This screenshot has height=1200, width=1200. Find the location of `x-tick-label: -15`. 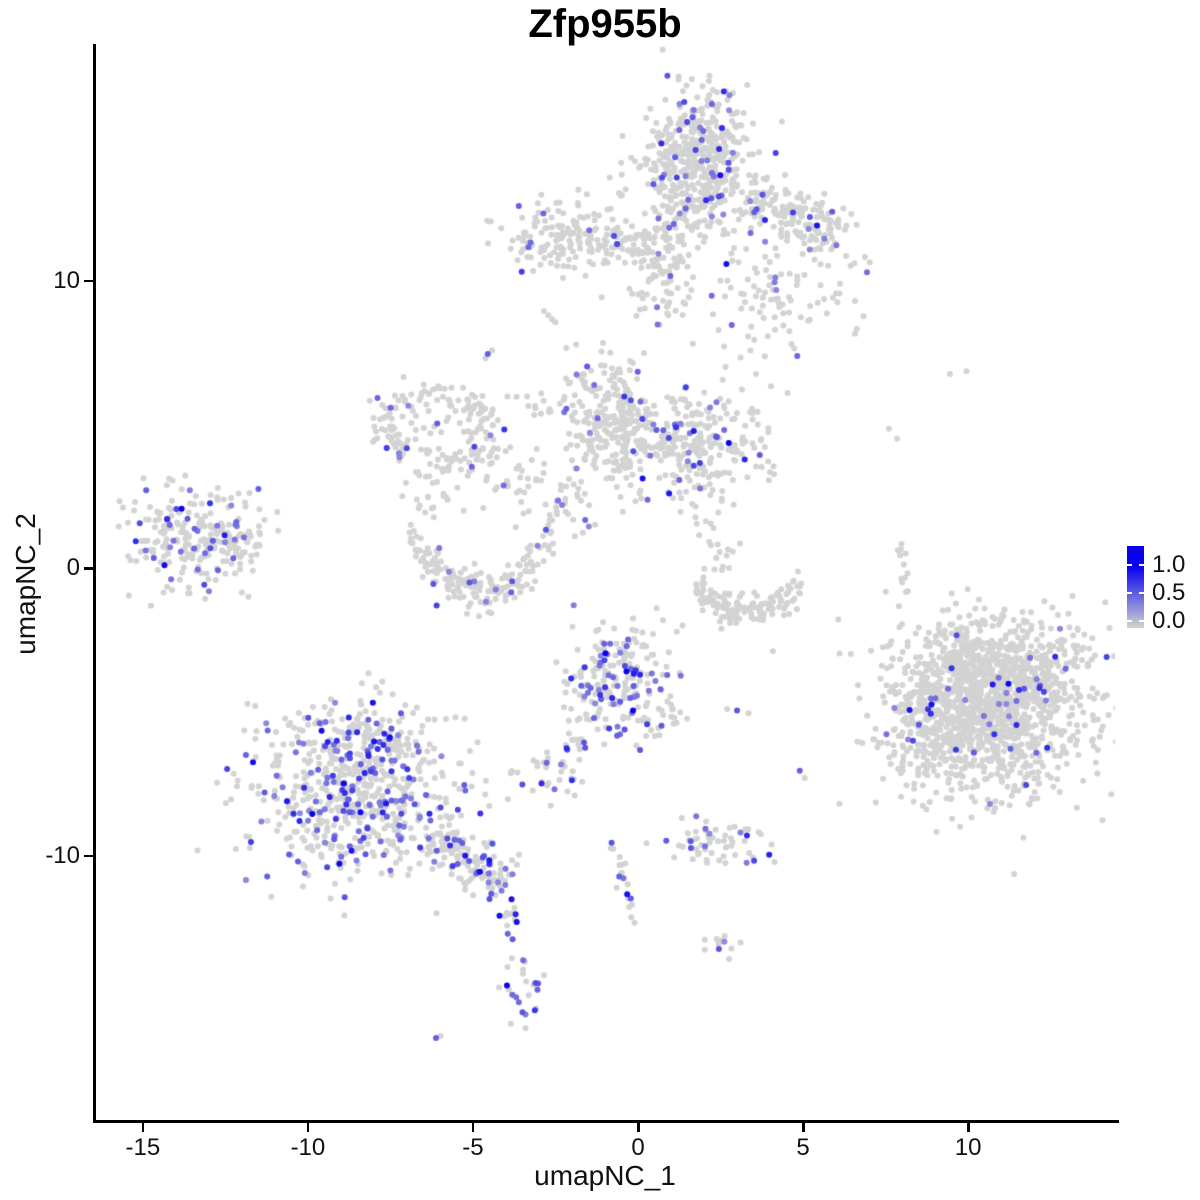

x-tick-label: -15 is located at coordinates (143, 1147).